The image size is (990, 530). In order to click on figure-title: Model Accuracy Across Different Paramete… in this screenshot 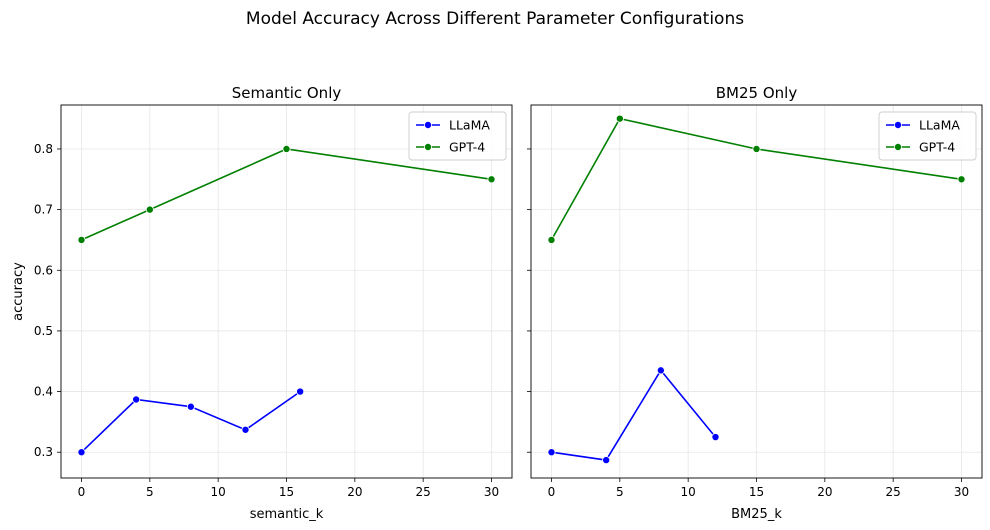, I will do `click(495, 19)`.